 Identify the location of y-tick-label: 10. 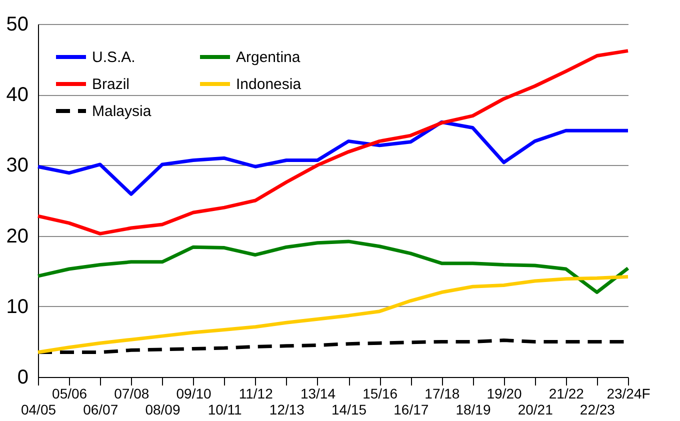
(17, 307).